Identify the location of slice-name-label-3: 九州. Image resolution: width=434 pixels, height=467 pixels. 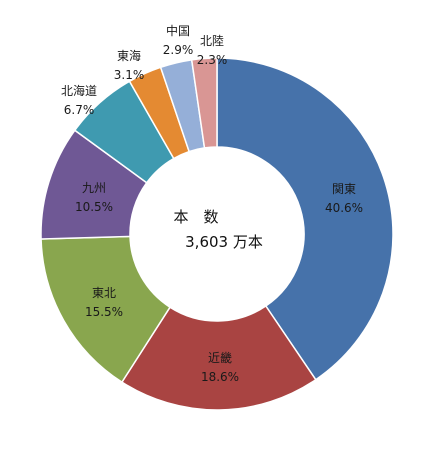
(94, 188).